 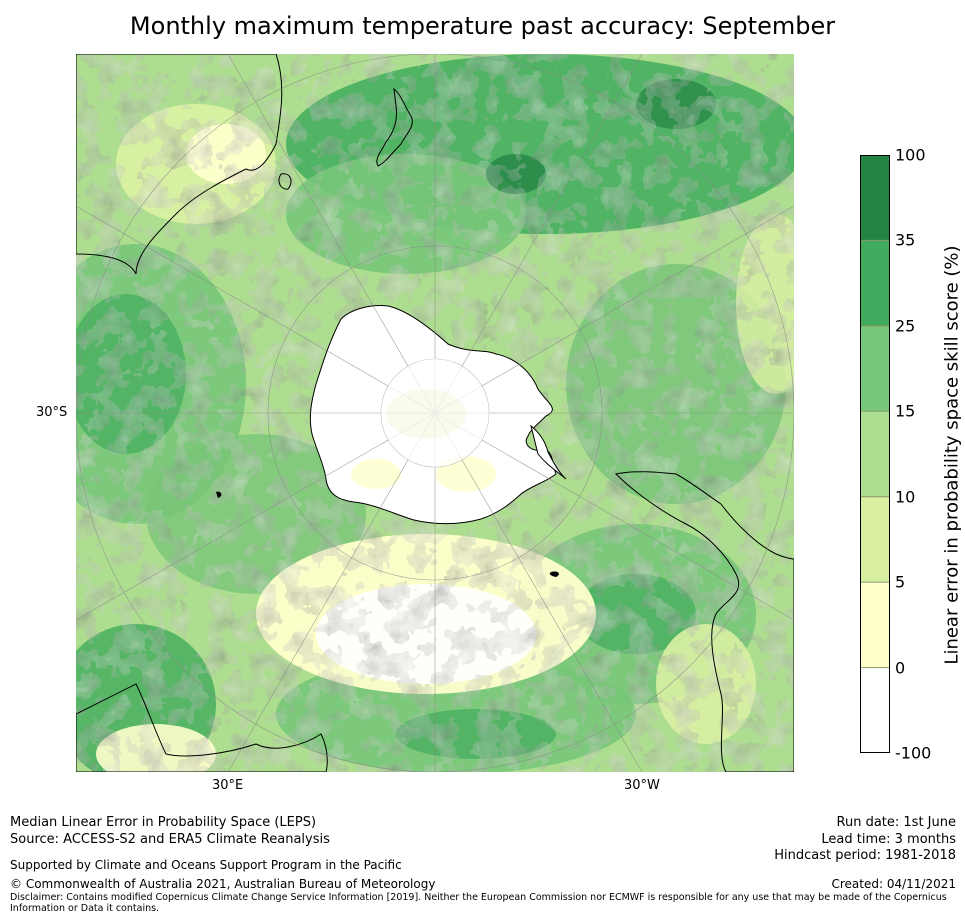 I want to click on colorbar-tick-label: 35, so click(x=905, y=240).